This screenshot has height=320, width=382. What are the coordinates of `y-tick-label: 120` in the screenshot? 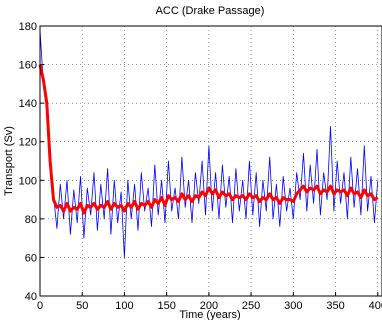 It's located at (28, 143).